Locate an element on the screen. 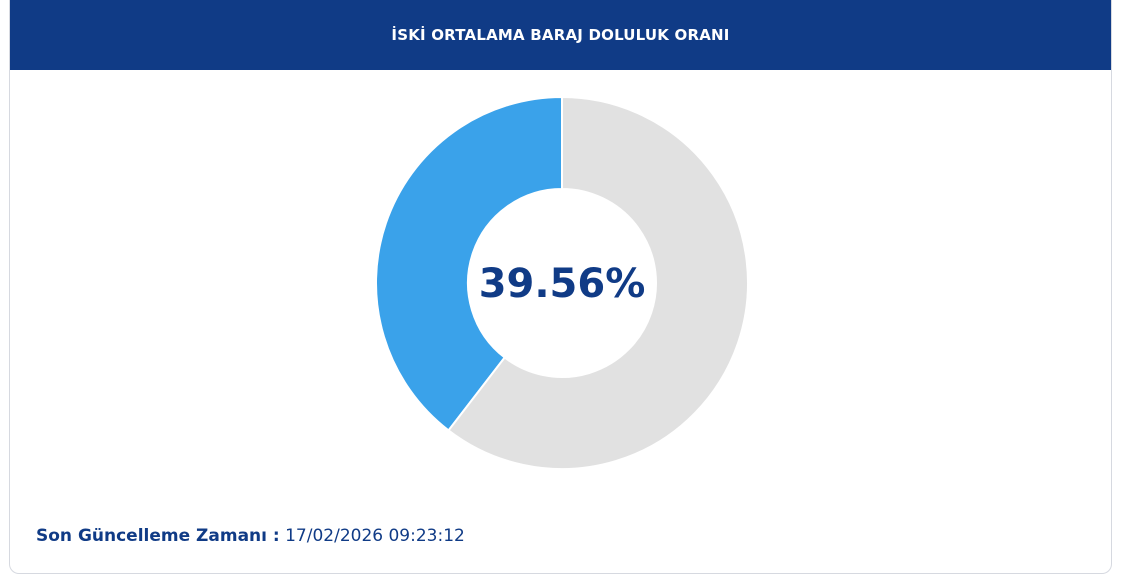  center-percentage-label: 39.56% is located at coordinates (562, 284).